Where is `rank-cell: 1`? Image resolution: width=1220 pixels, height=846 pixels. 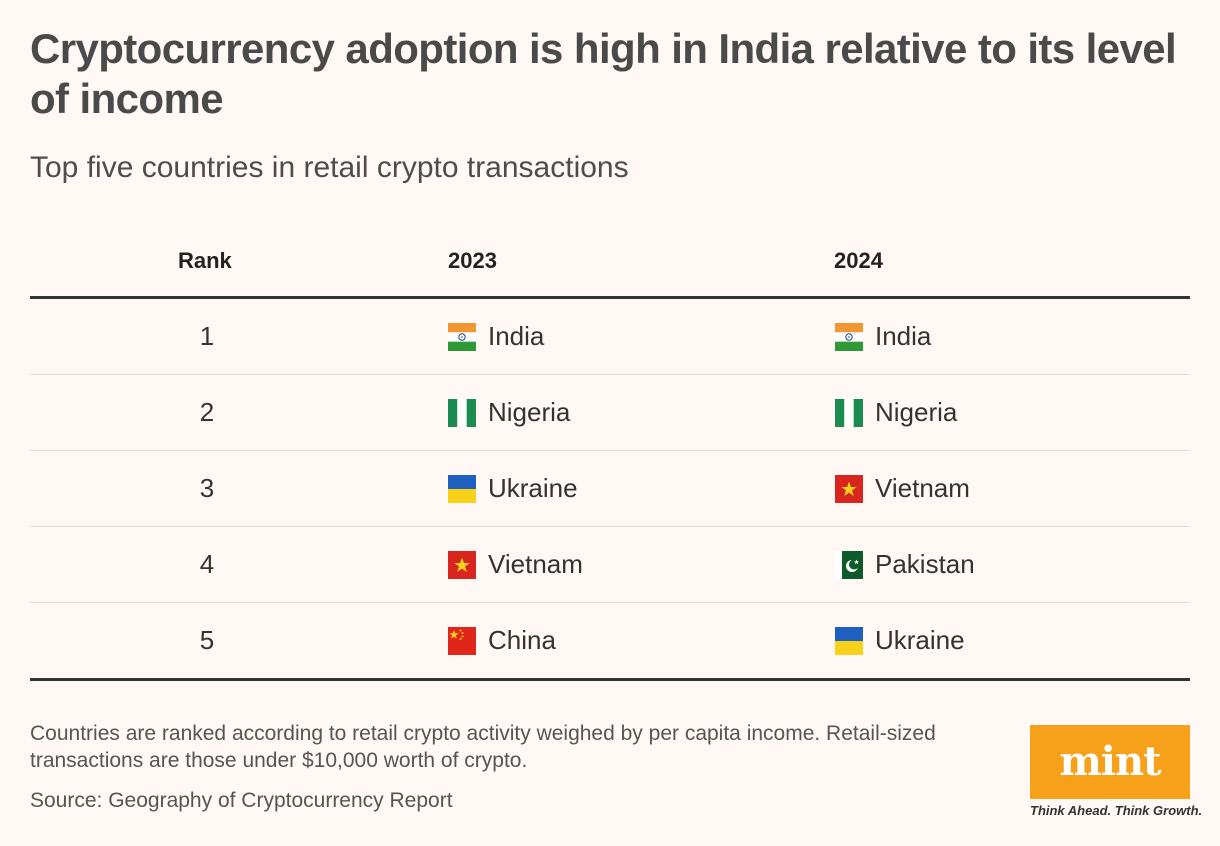 rank-cell: 1 is located at coordinates (207, 336).